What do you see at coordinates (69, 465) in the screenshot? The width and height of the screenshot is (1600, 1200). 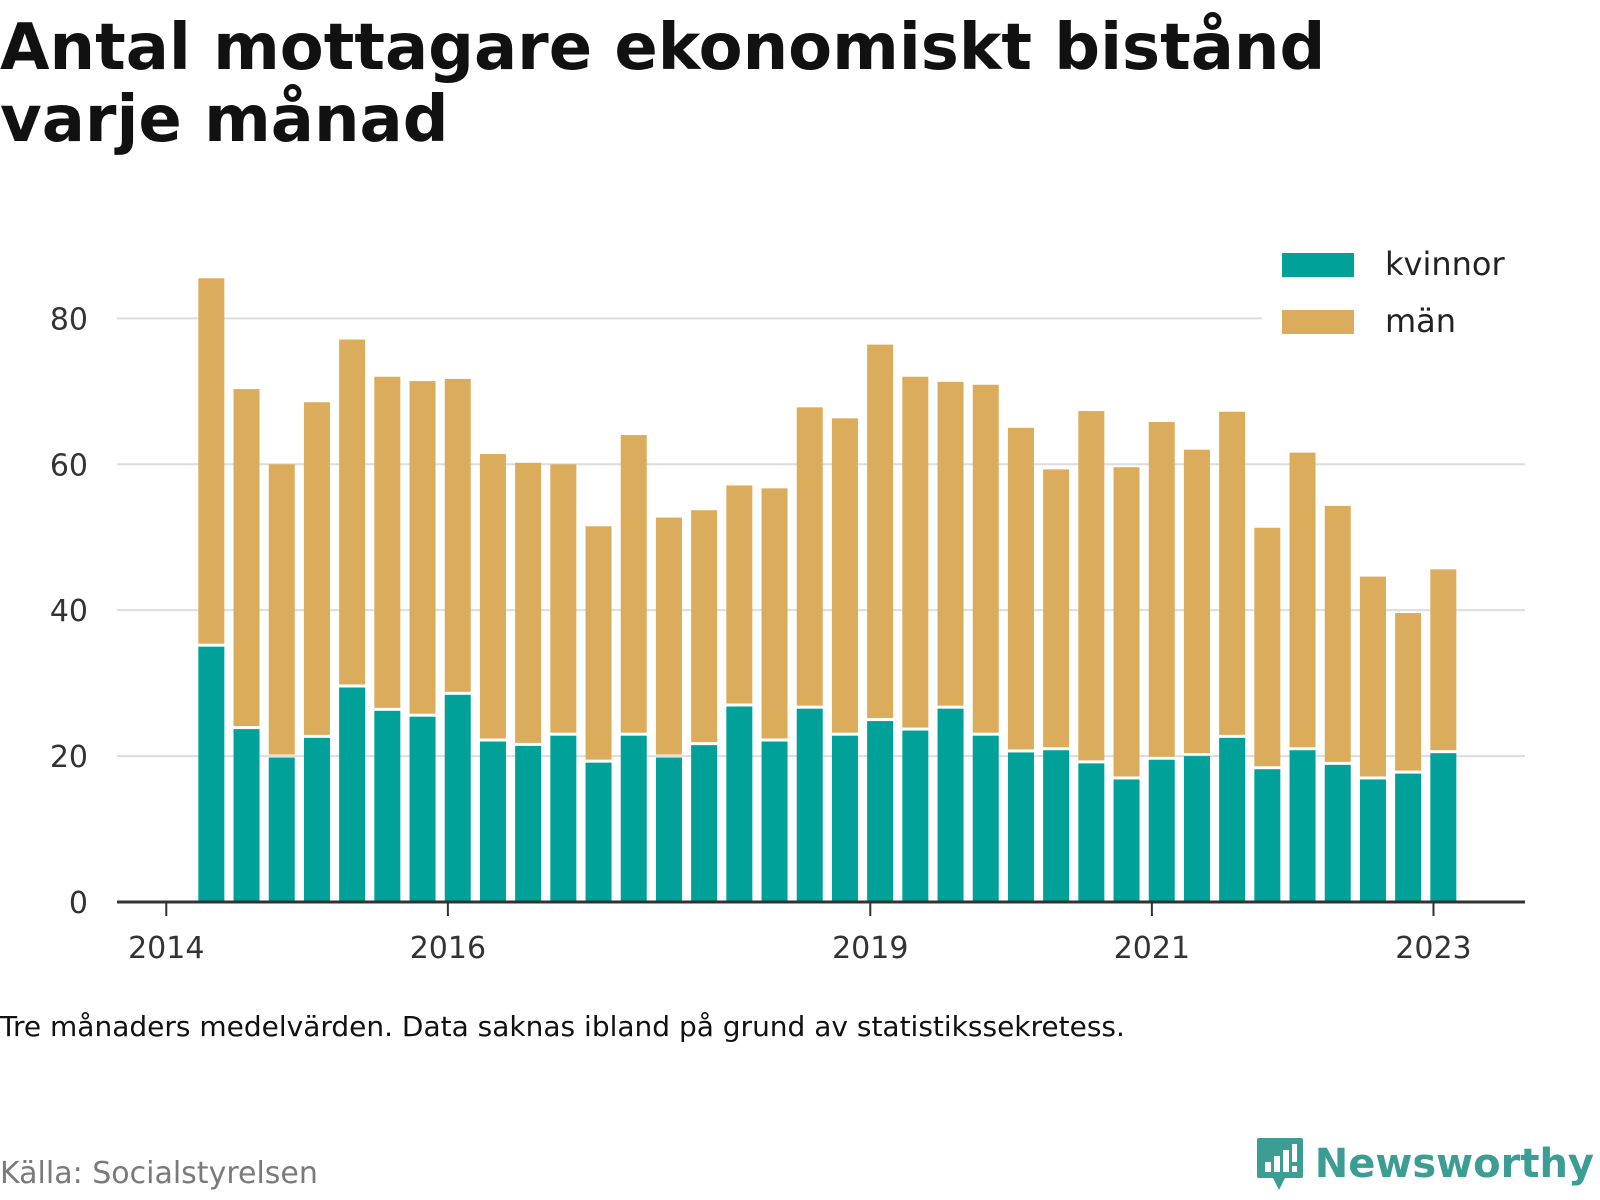 I see `y-tick-label: 60` at bounding box center [69, 465].